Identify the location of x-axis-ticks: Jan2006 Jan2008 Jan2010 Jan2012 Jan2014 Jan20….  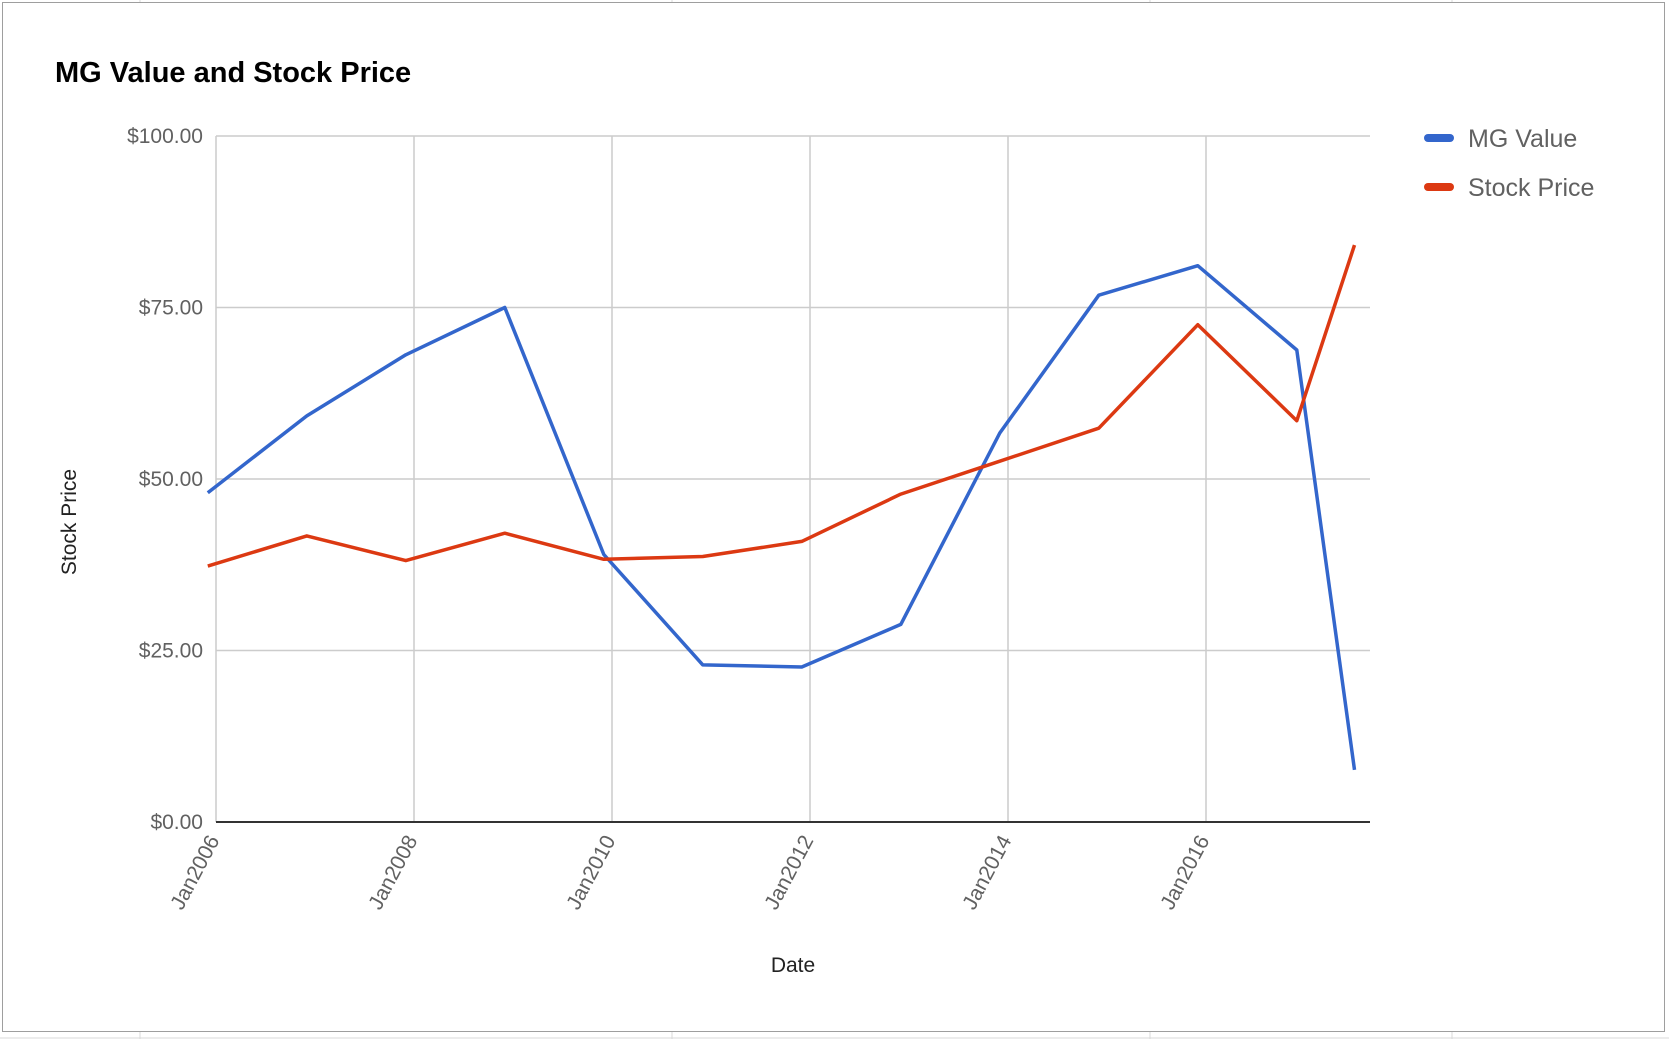
(690, 872).